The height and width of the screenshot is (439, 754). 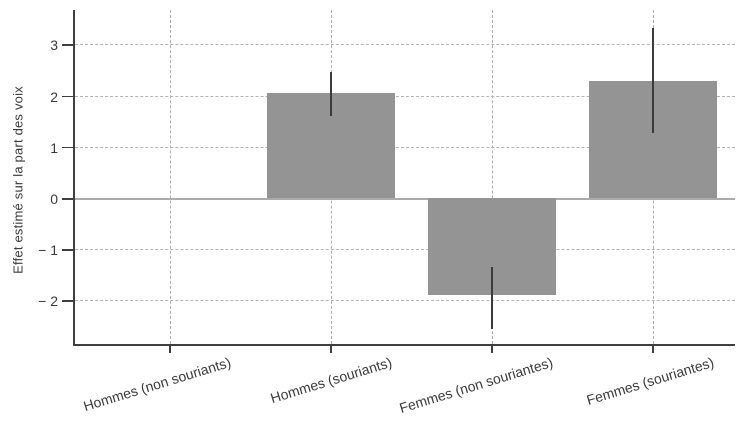 I want to click on y-tick-label: 3, so click(x=54, y=45).